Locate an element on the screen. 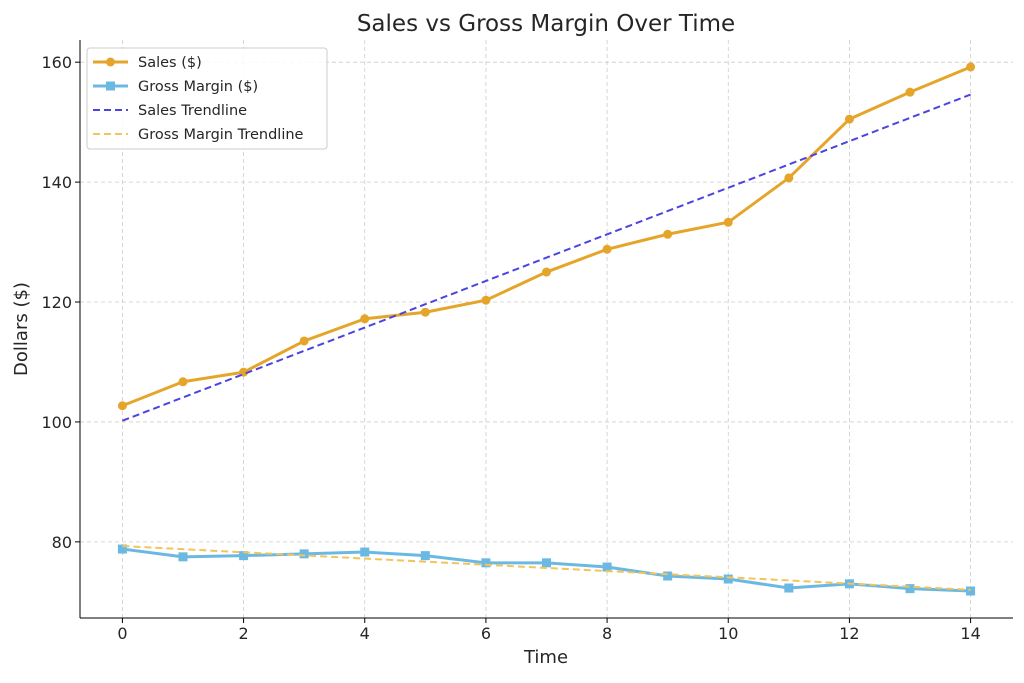 This screenshot has height=683, width=1024. y-axis-label: Dollars ($) is located at coordinates (21, 329).